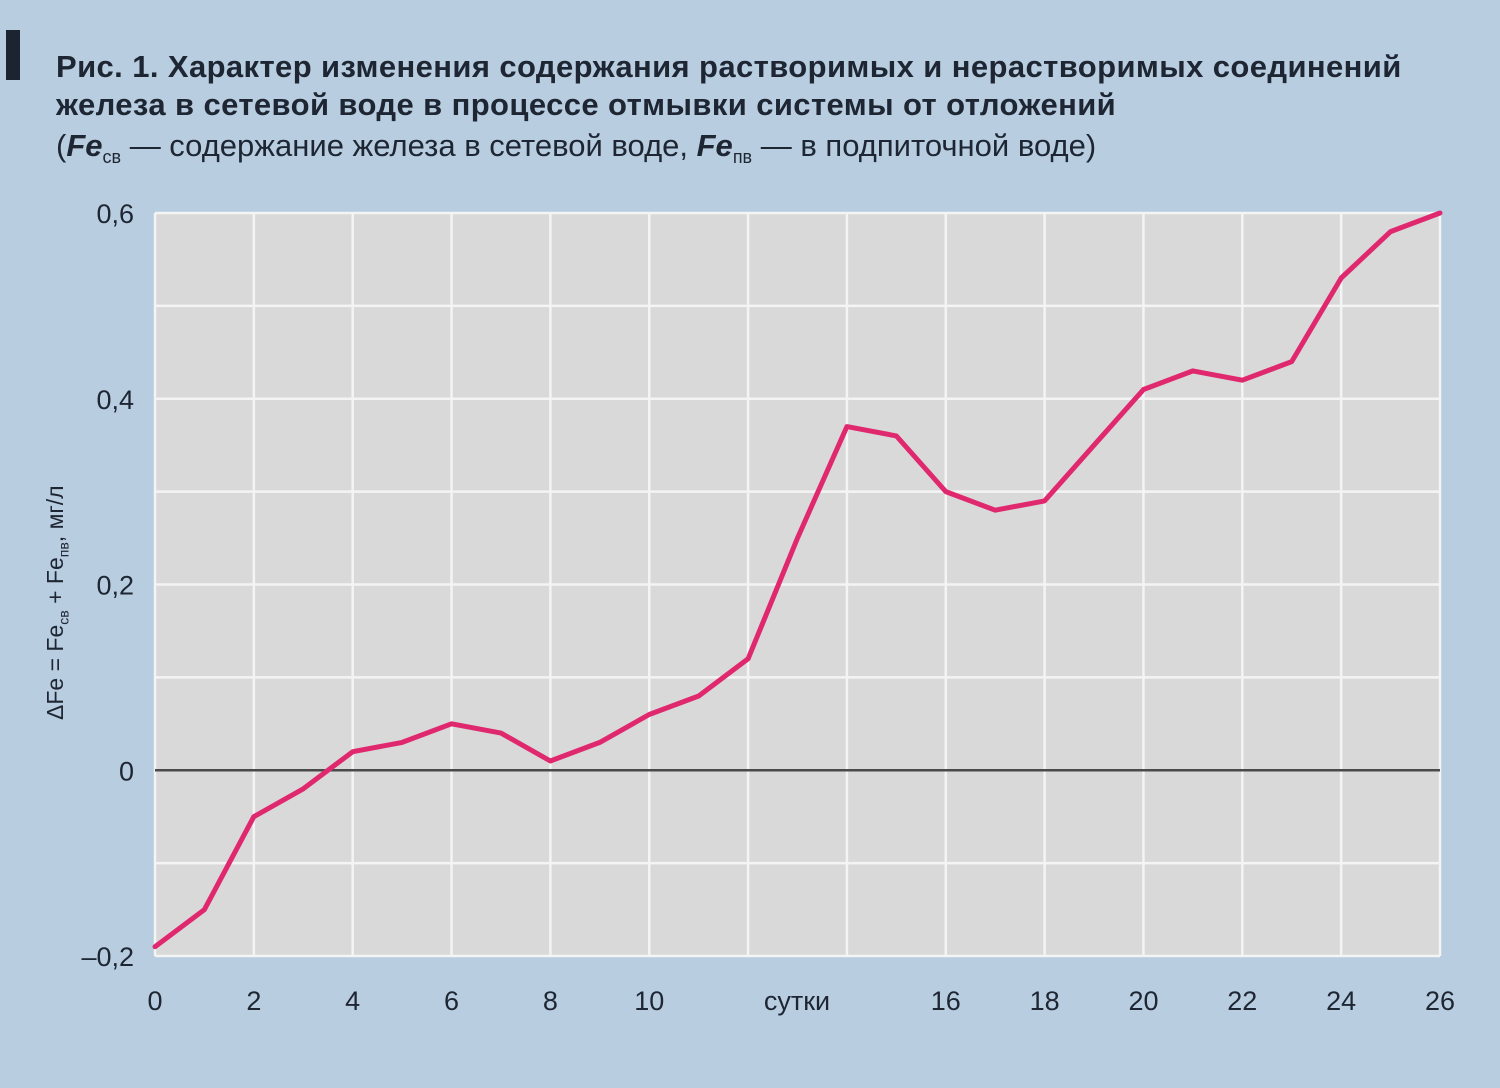 The height and width of the screenshot is (1088, 1500). Describe the element at coordinates (13, 55) in the screenshot. I see `corner-mark` at that location.